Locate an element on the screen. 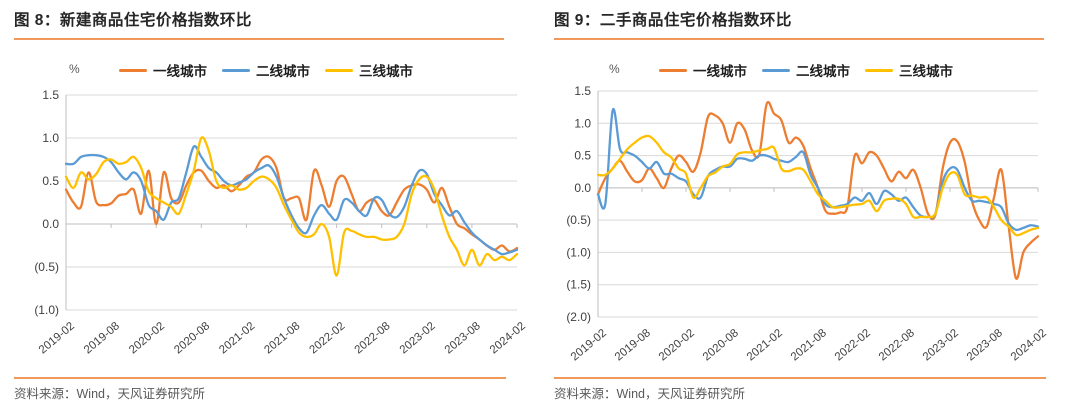 Image resolution: width=1080 pixels, height=416 pixels. y-axis-labels: 1.5 1.0 0.5 0.0 (0.5) (1.0) (1.5) (2.0) is located at coordinates (578, 204).